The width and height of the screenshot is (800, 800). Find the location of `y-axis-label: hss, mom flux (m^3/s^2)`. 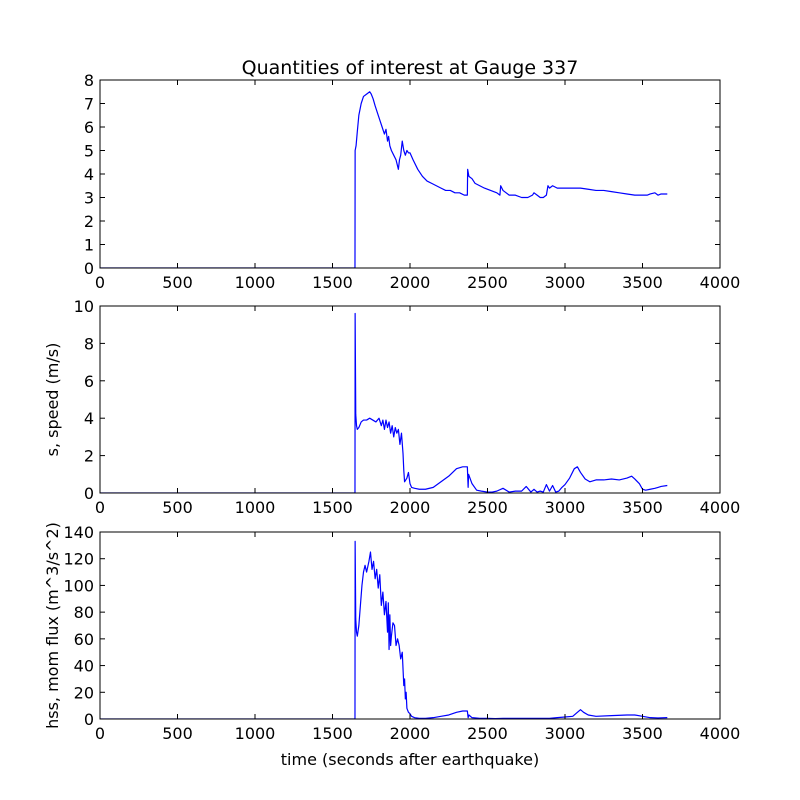

y-axis-label: hss, mom flux (m^3/s^2) is located at coordinates (52, 625).